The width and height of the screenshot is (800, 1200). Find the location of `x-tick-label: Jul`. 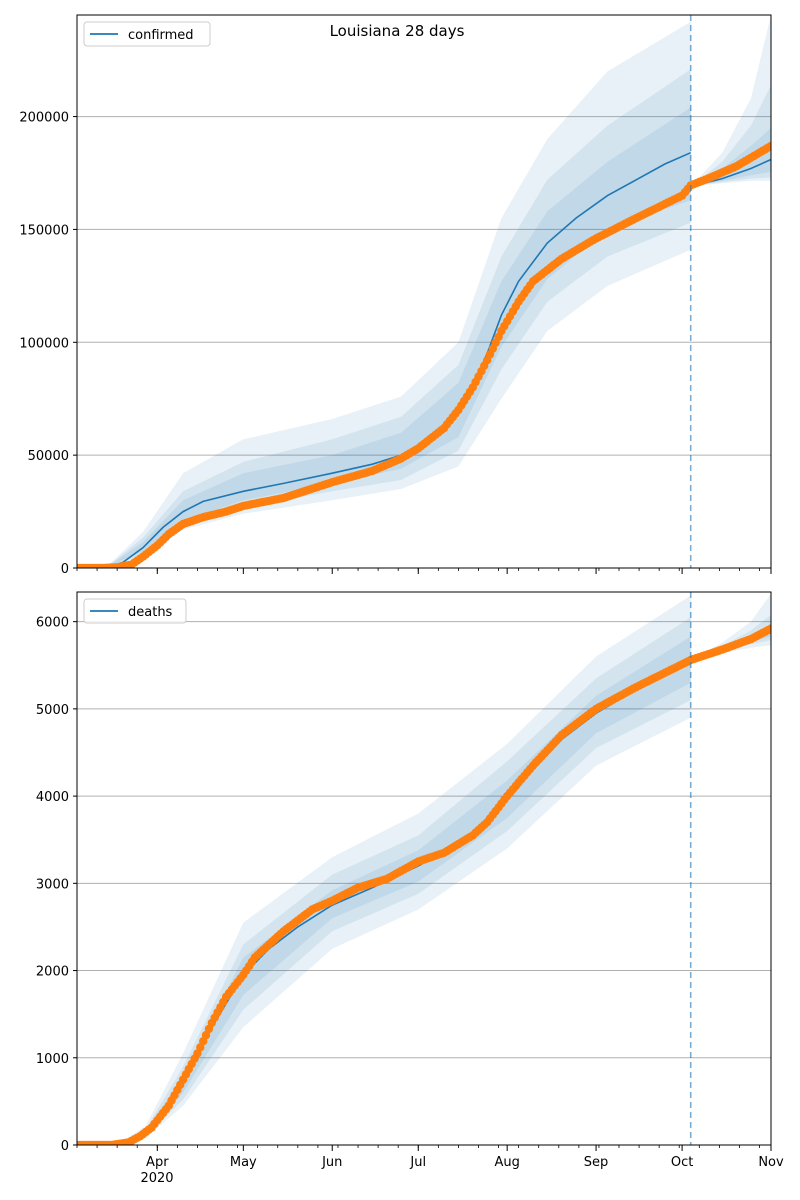

x-tick-label: Jul is located at coordinates (417, 1162).